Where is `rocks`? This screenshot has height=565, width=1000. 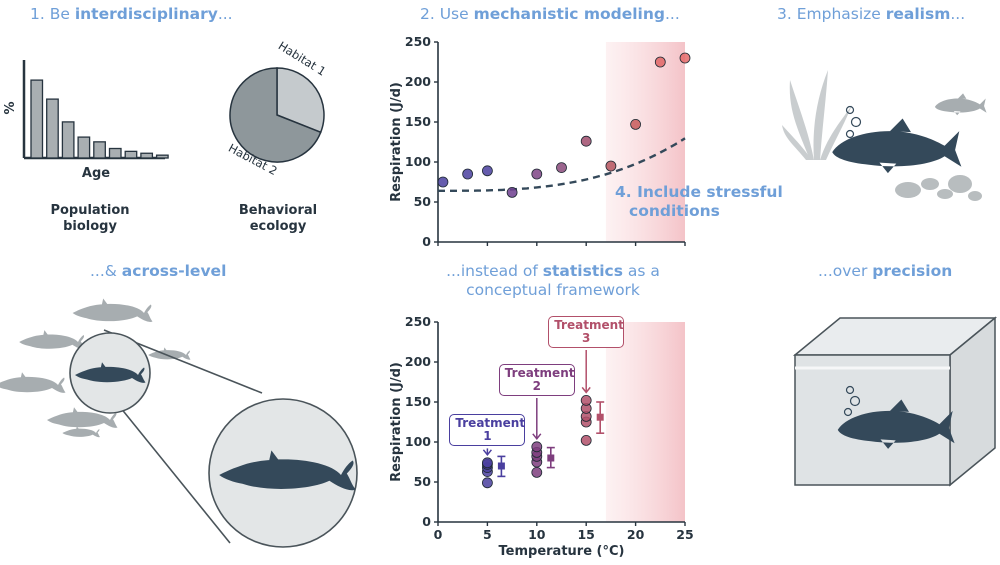 rocks is located at coordinates (938, 188).